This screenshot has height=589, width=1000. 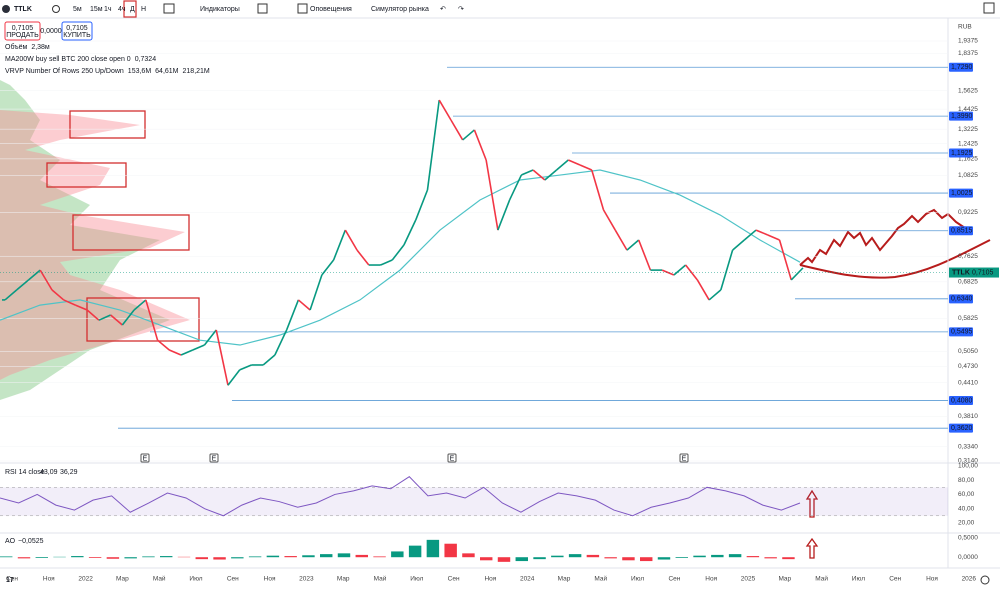 What do you see at coordinates (985, 580) in the screenshot?
I see `settings-icon` at bounding box center [985, 580].